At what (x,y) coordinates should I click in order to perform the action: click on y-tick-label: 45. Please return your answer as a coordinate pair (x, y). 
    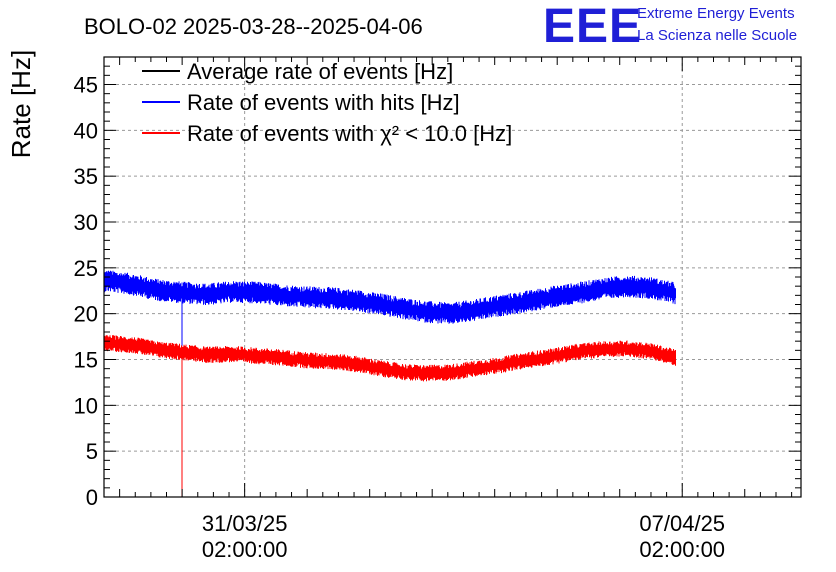
    Looking at the image, I should click on (86, 85).